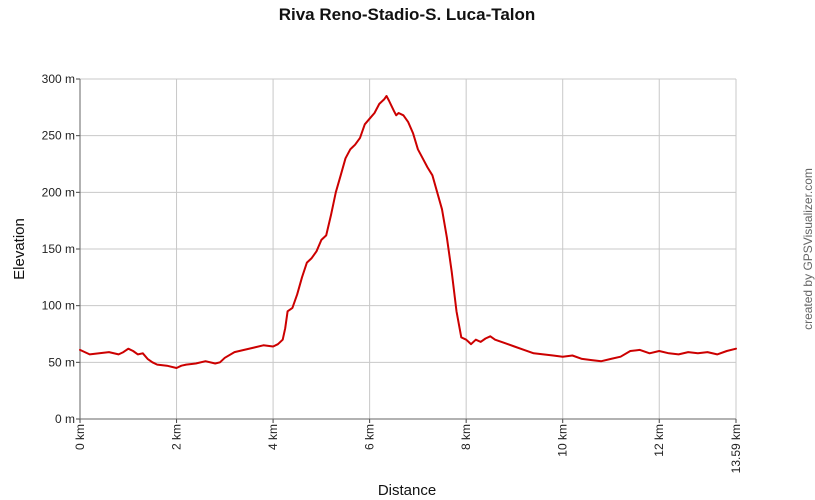  I want to click on chart-title: Riva Reno-Stadio-S. Luca-Talon, so click(407, 14).